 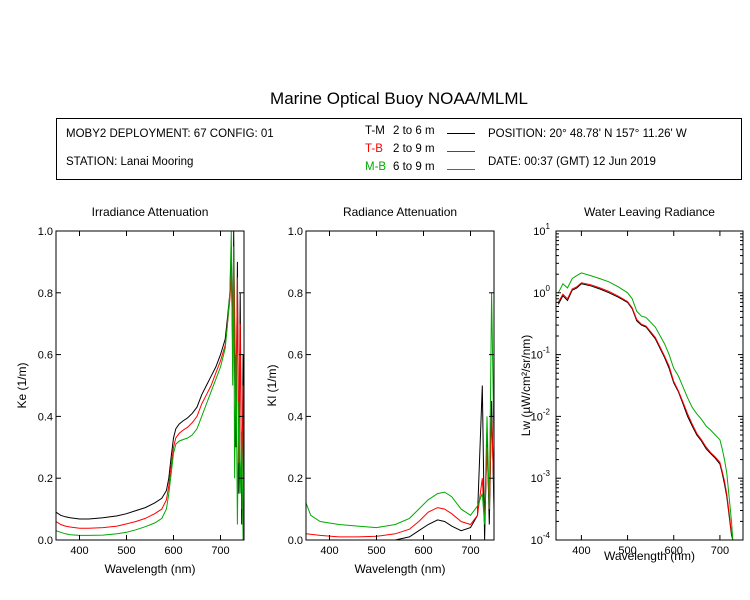 I want to click on chart-title: Irradiance Attenuation, so click(x=150, y=212).